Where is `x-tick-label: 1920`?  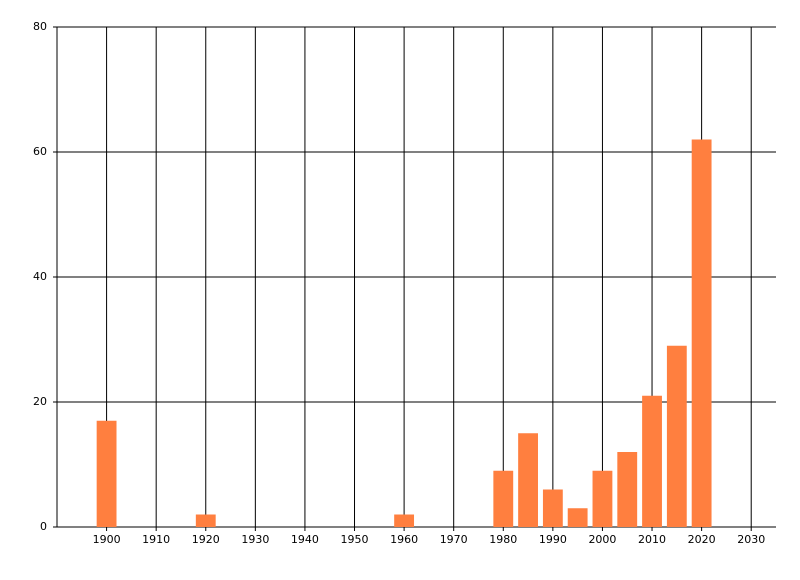 x-tick-label: 1920 is located at coordinates (206, 539).